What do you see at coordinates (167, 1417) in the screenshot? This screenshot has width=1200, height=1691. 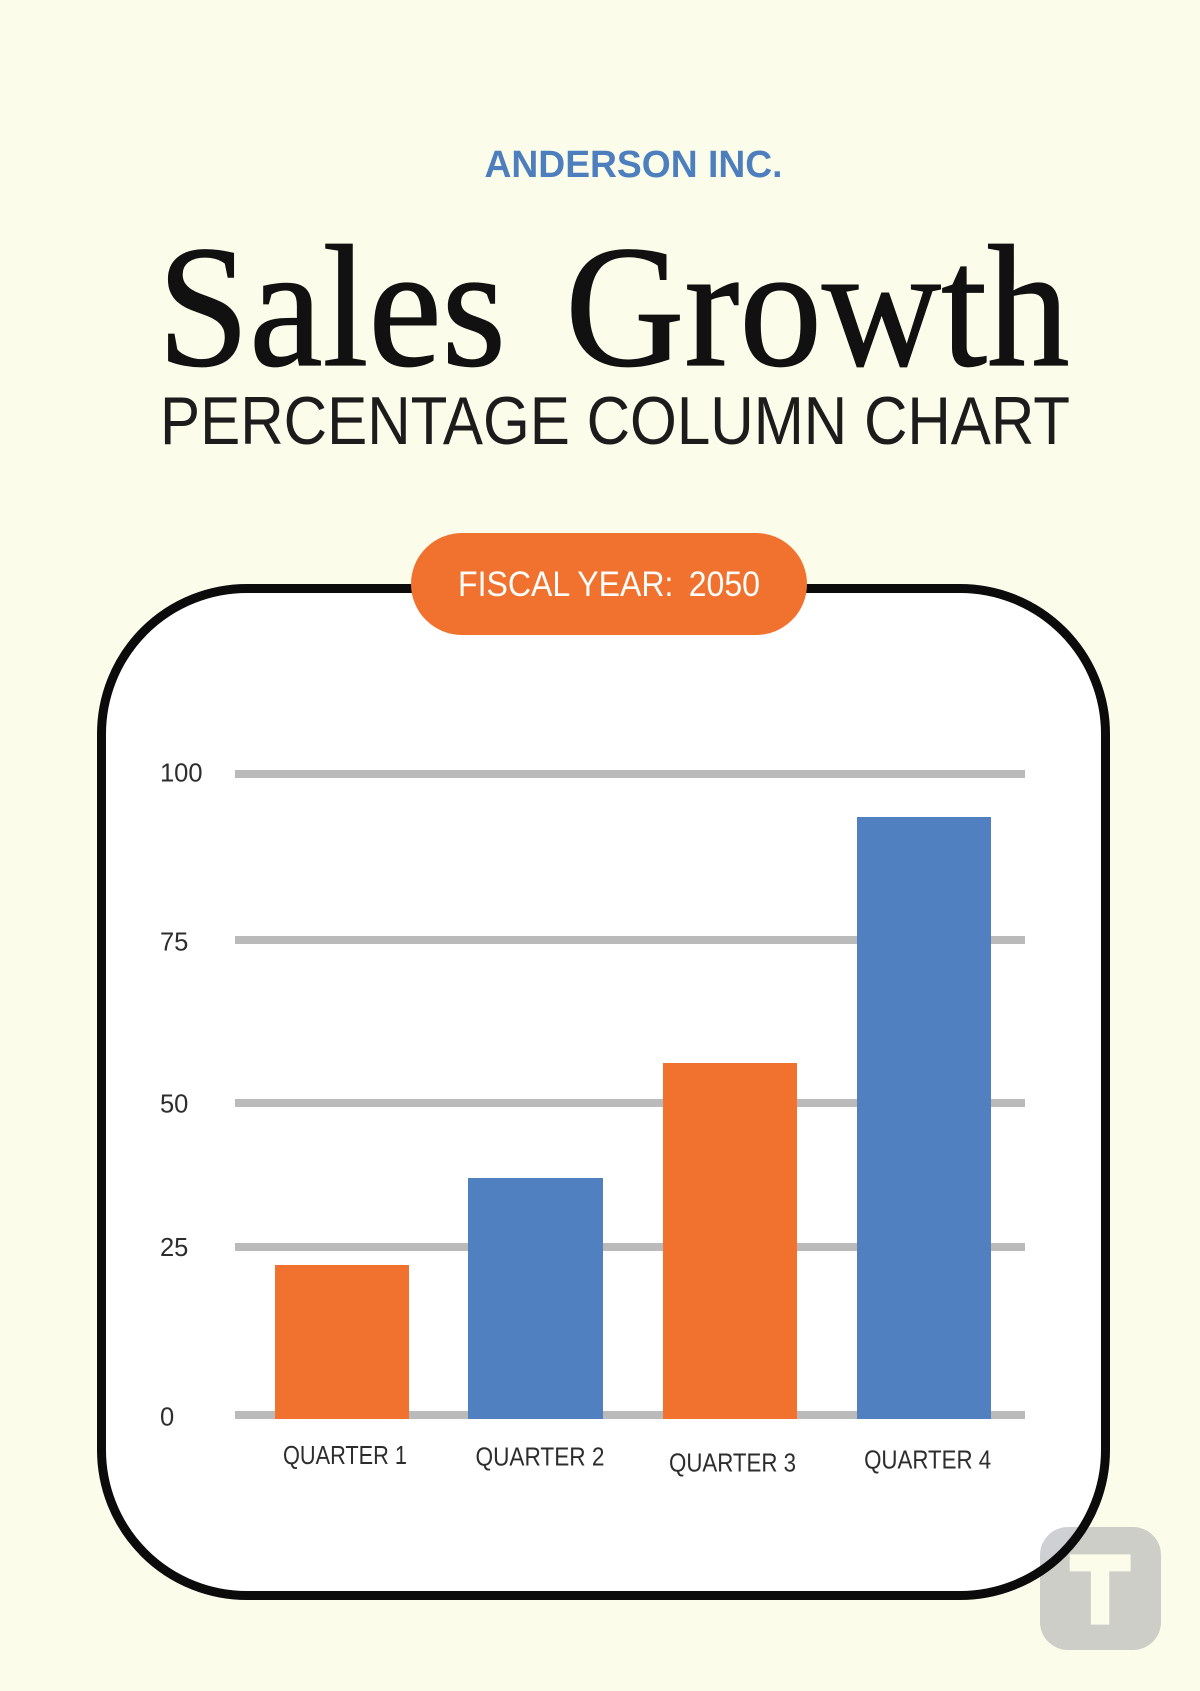 I see `svg-text: 0` at bounding box center [167, 1417].